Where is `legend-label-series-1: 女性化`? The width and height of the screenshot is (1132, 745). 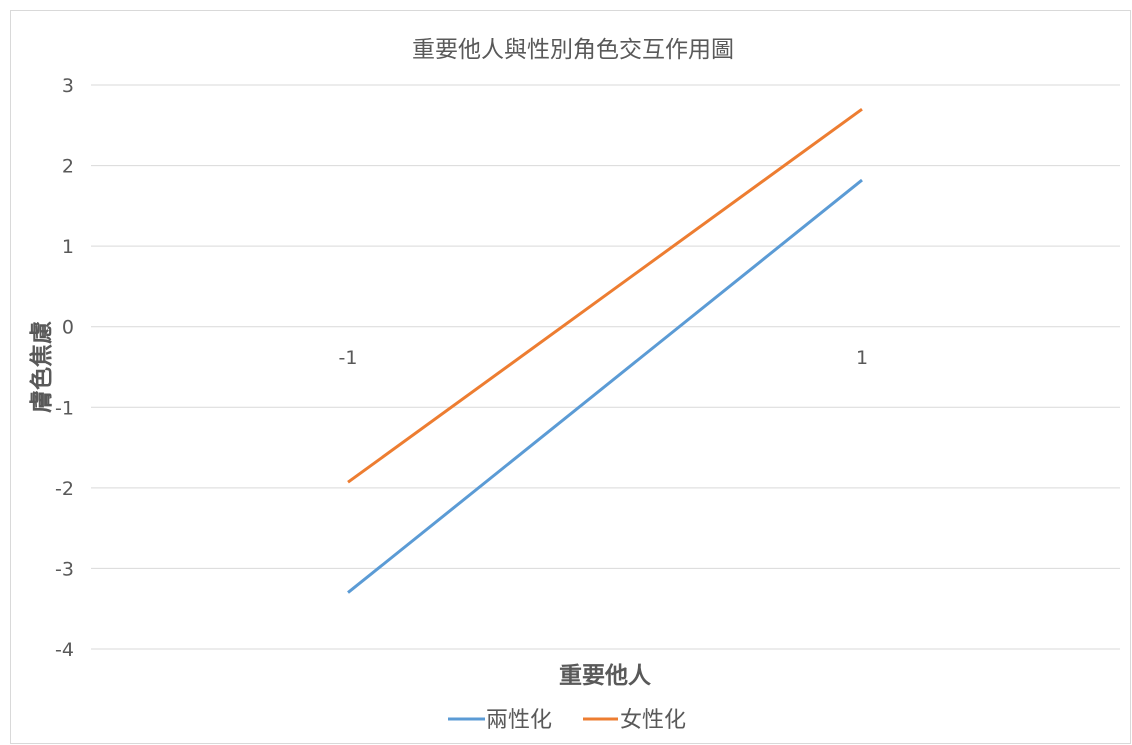 legend-label-series-1: 女性化 is located at coordinates (653, 720).